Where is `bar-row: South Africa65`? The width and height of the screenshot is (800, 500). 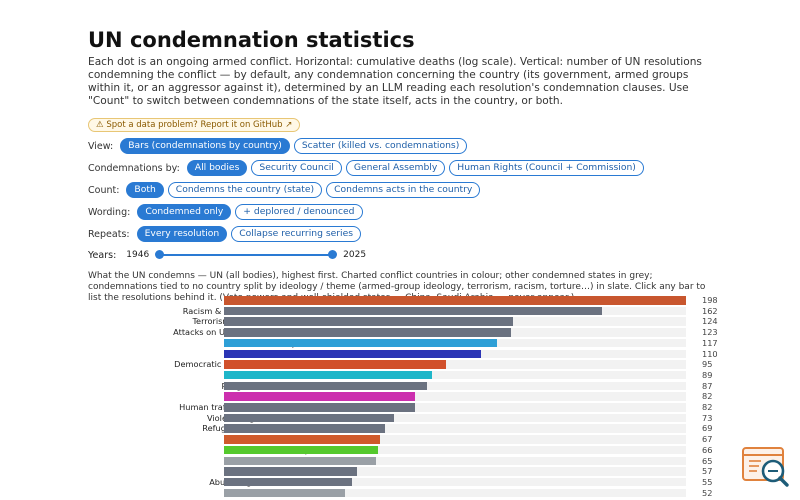
bar-row: South Africa65 is located at coordinates (408, 461).